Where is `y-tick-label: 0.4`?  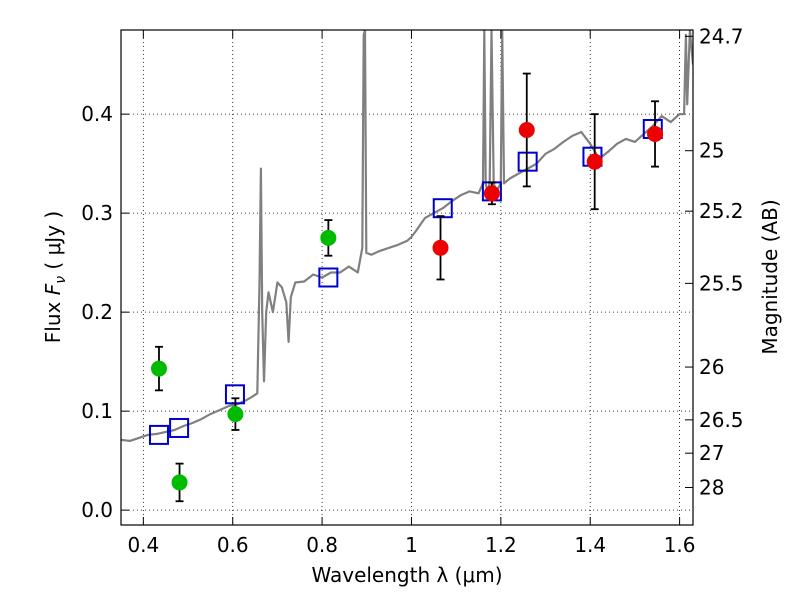
y-tick-label: 0.4 is located at coordinates (97, 114).